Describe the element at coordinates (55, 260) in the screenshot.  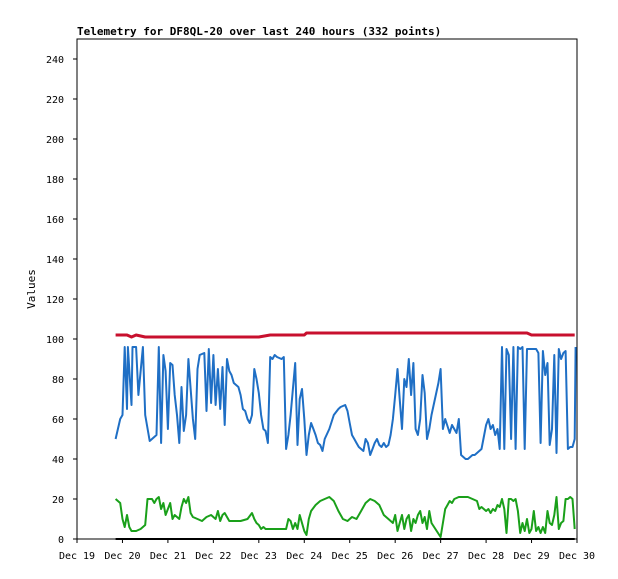
I see `y-tick-label: 140` at that location.